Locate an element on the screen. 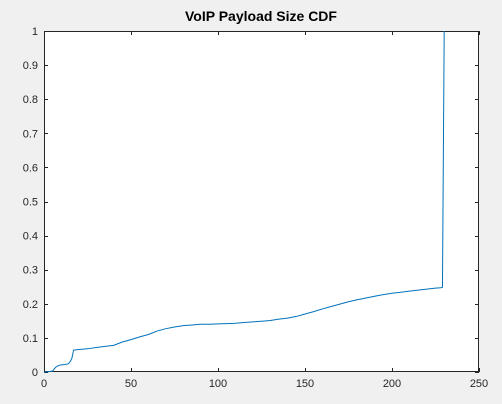 The image size is (502, 404). y-tick-label: 0.3 is located at coordinates (30, 271).